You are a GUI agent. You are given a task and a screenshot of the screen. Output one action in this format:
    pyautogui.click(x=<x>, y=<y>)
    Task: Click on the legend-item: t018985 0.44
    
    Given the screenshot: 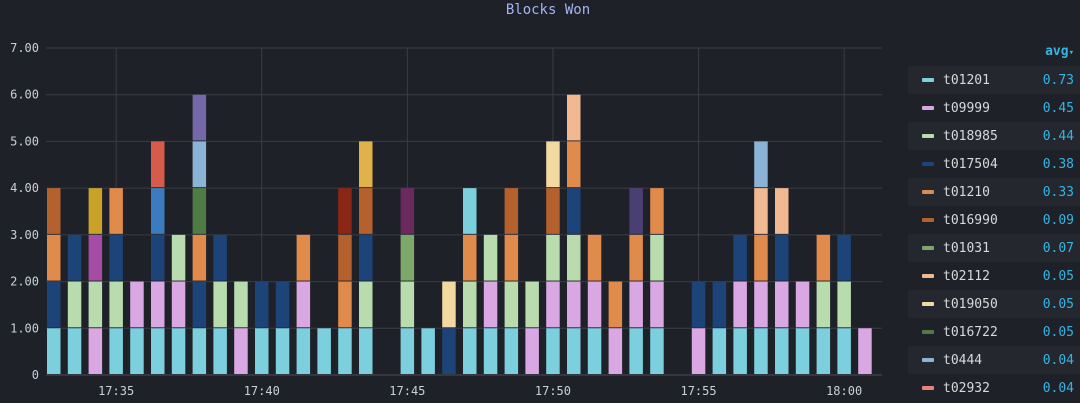 What is the action you would take?
    pyautogui.click(x=994, y=136)
    